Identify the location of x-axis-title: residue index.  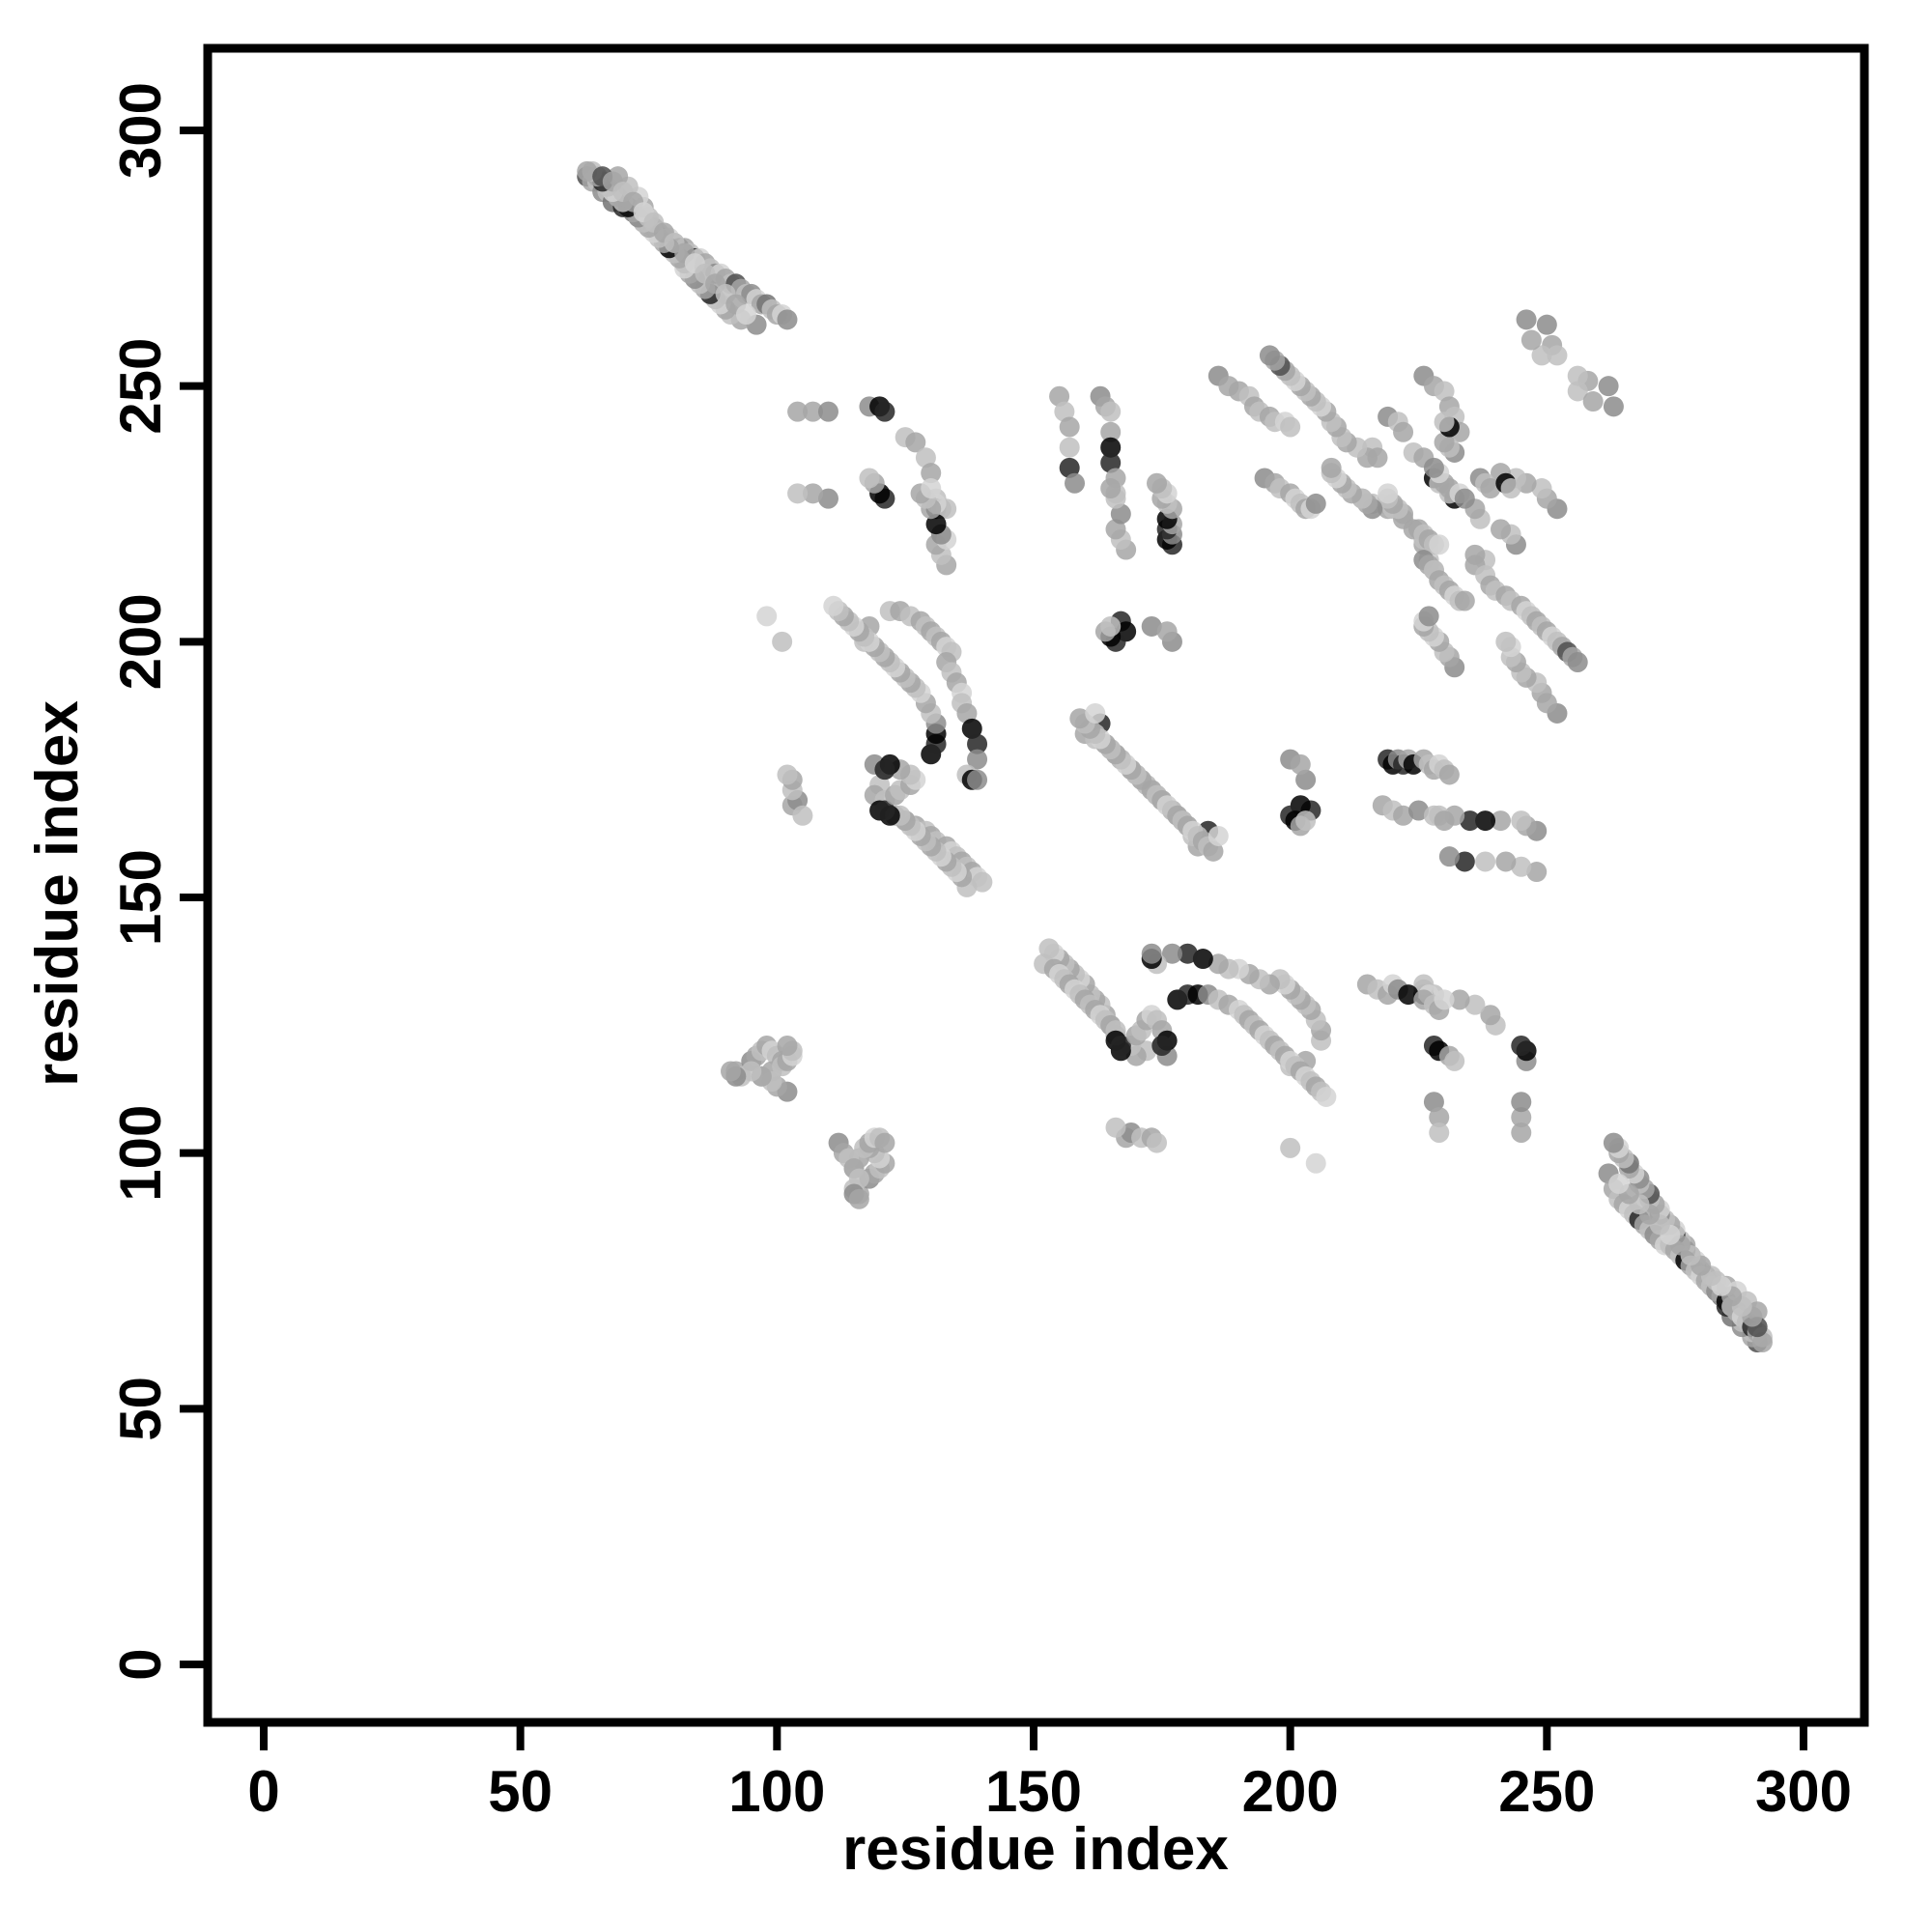
(1035, 1849).